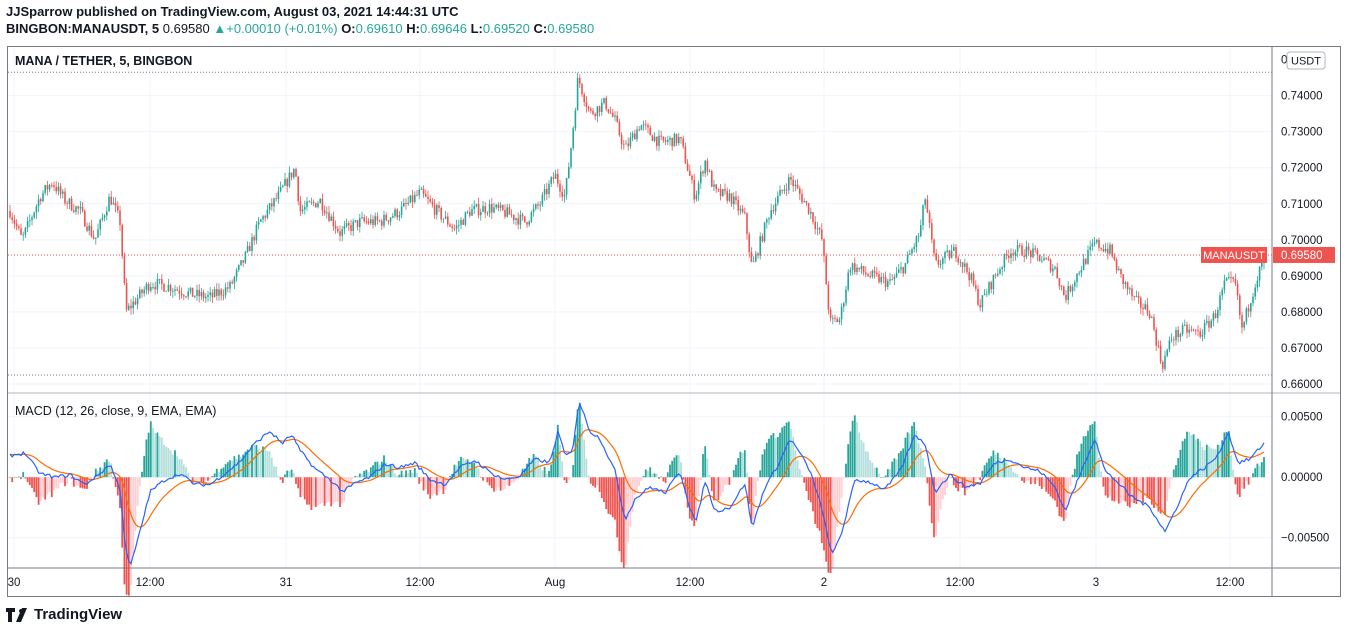 The width and height of the screenshot is (1348, 634). Describe the element at coordinates (540, 28) in the screenshot. I see `close-label: C:` at that location.